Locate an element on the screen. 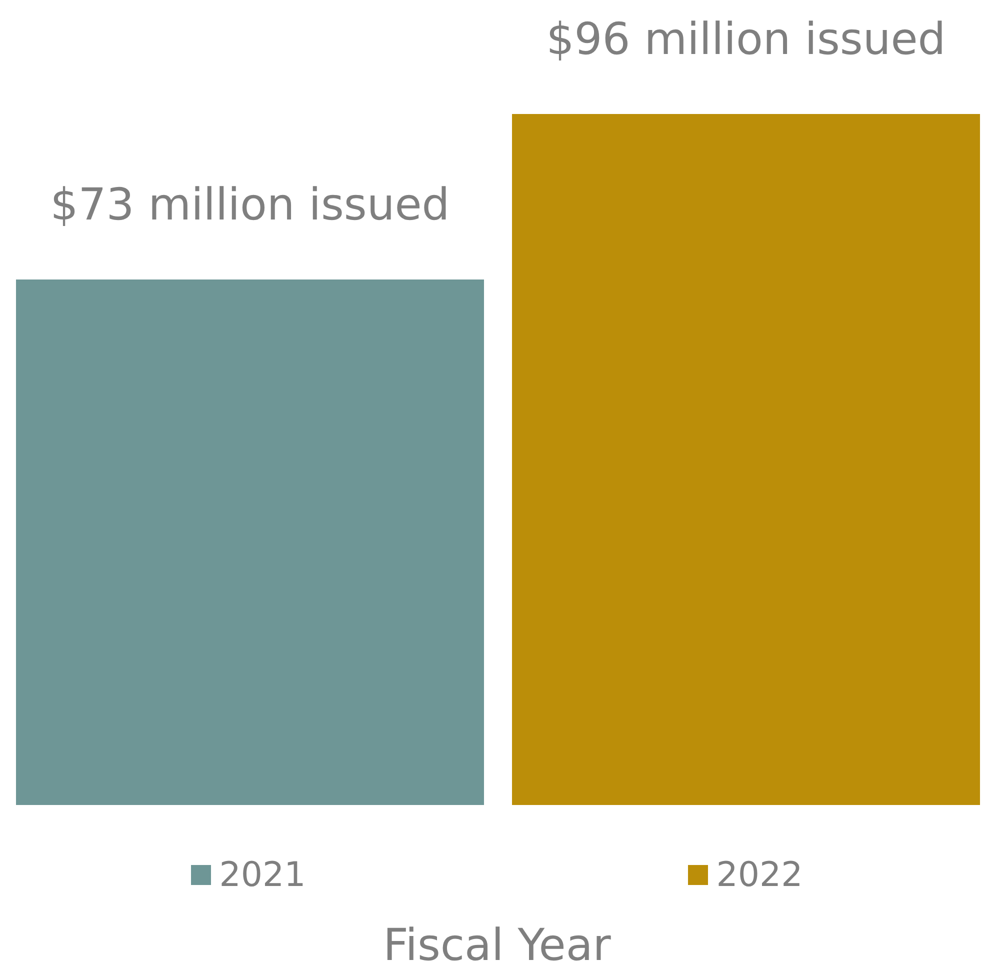 This screenshot has height=970, width=994. data-label: $73 million issued is located at coordinates (250, 205).